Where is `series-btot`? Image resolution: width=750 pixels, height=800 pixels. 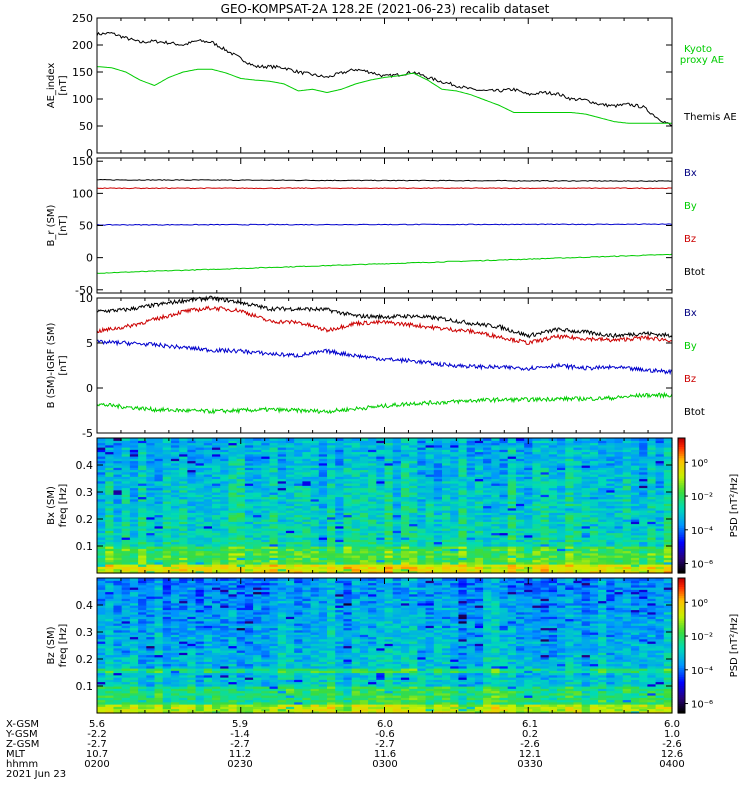 series-btot is located at coordinates (384, 224).